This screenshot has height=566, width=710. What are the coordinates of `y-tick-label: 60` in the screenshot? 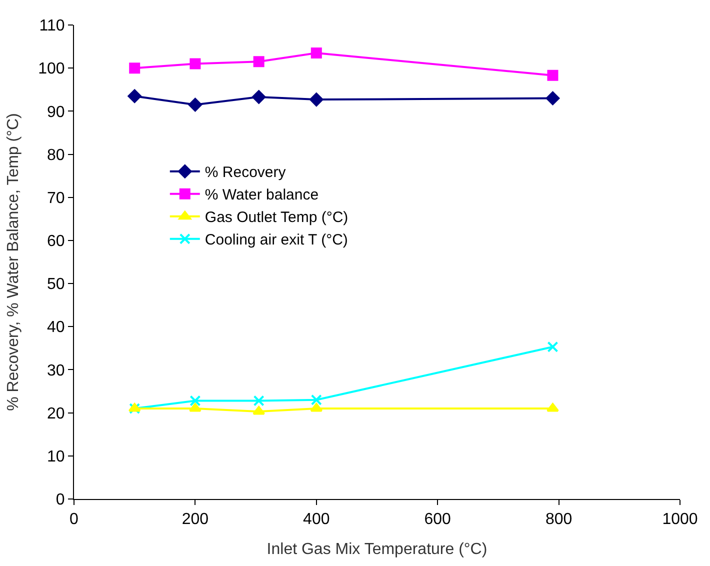 It's located at (56, 241).